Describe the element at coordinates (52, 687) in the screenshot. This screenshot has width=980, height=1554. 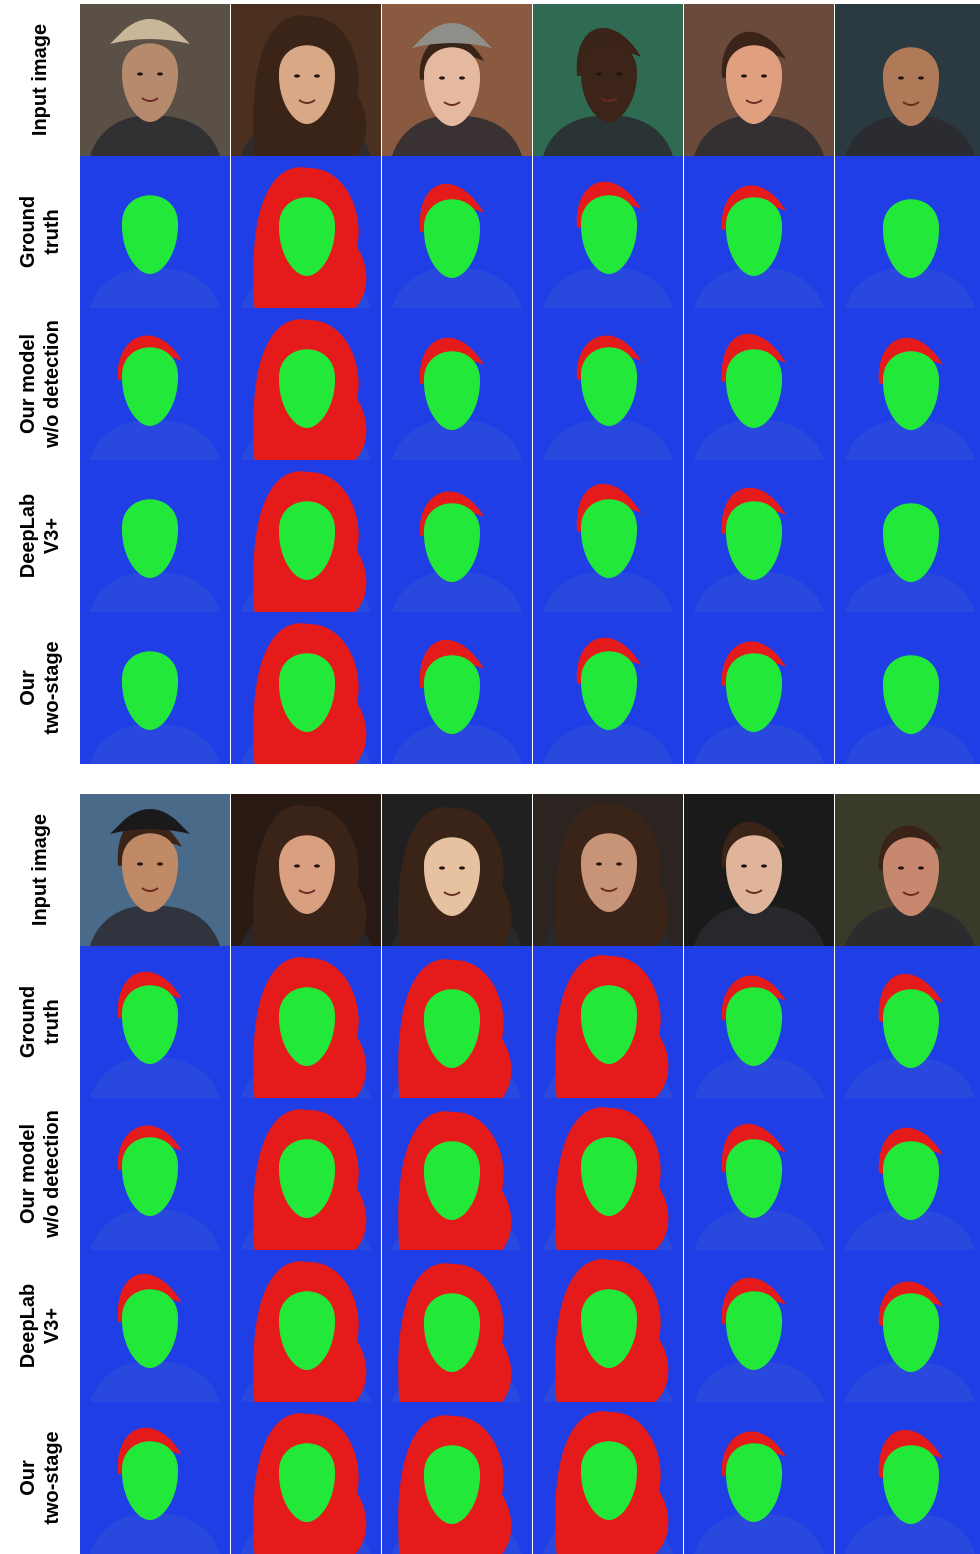
I see `row-label-line: two-stage` at that location.